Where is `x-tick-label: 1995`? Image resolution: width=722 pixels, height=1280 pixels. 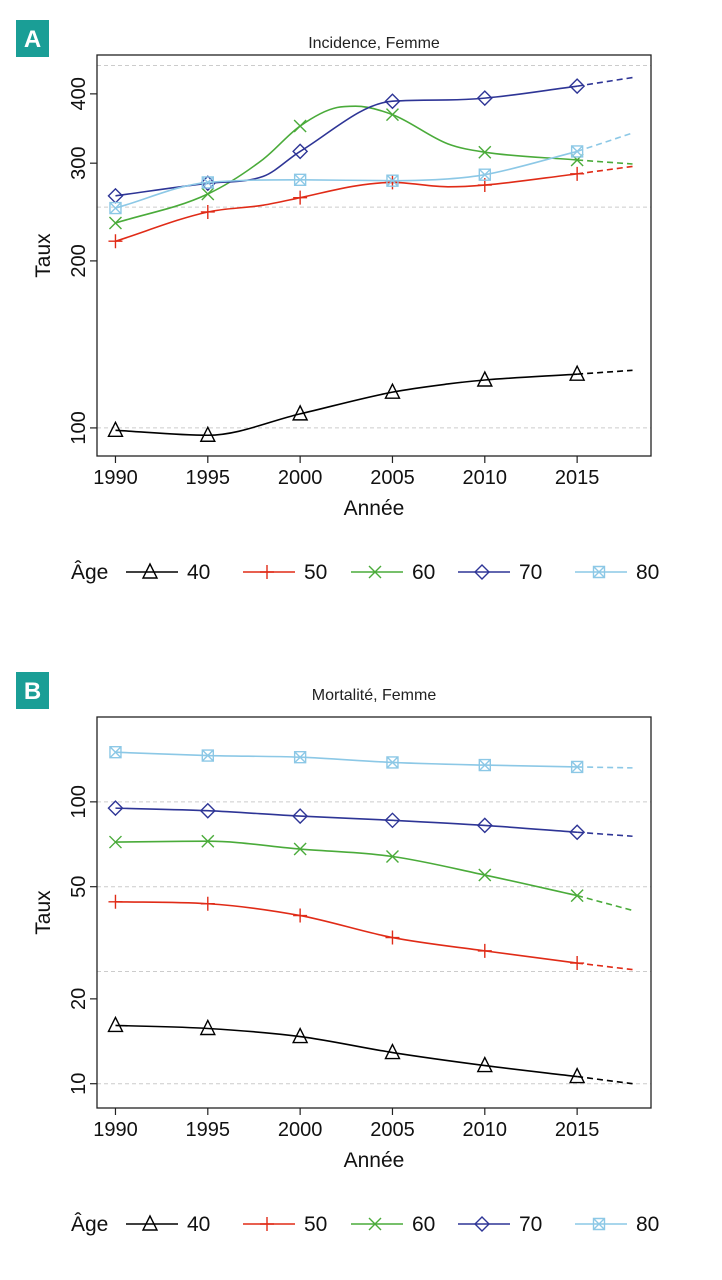
x-tick-label: 1995 is located at coordinates (208, 478).